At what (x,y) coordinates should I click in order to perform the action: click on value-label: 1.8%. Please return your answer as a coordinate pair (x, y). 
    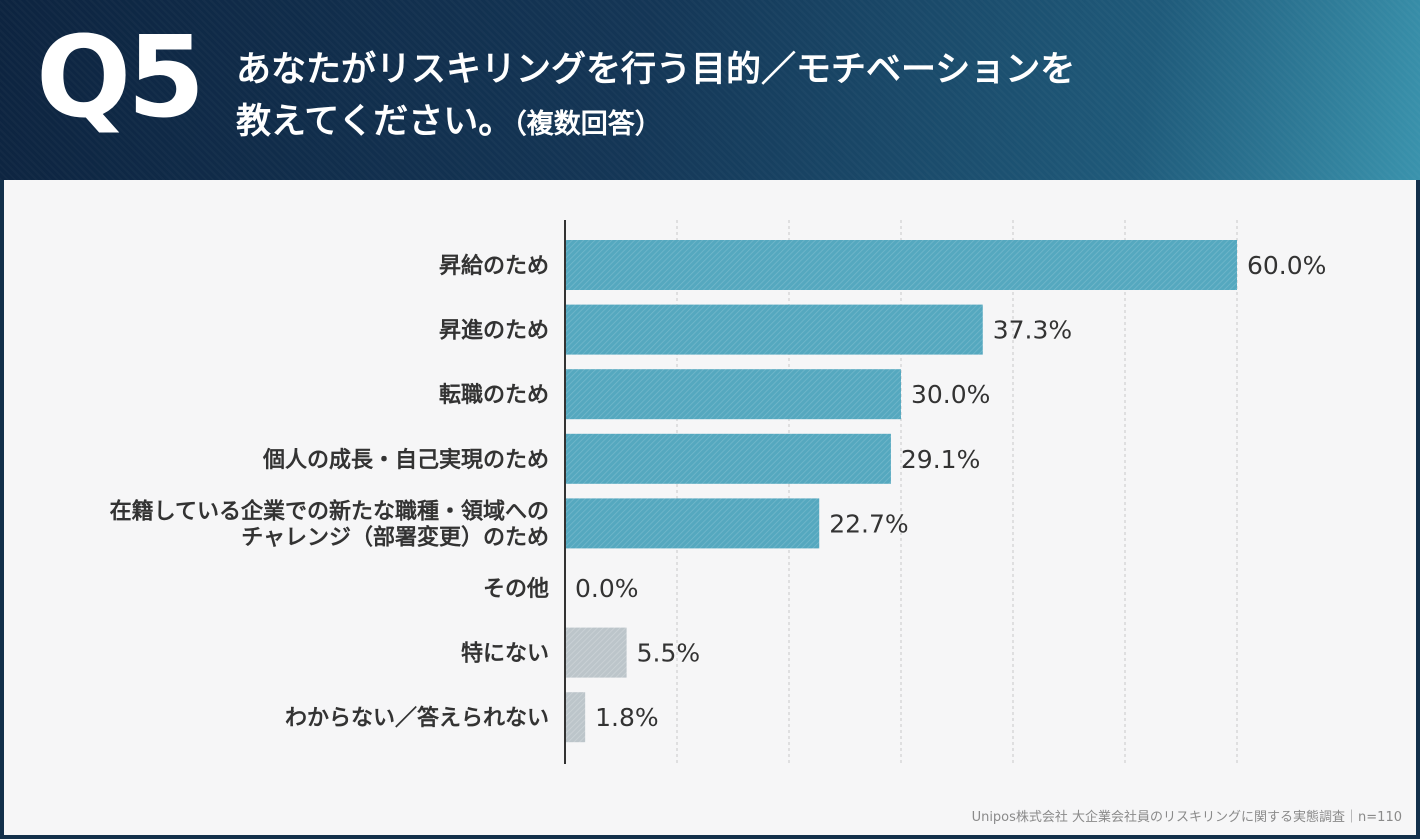
    Looking at the image, I should click on (627, 717).